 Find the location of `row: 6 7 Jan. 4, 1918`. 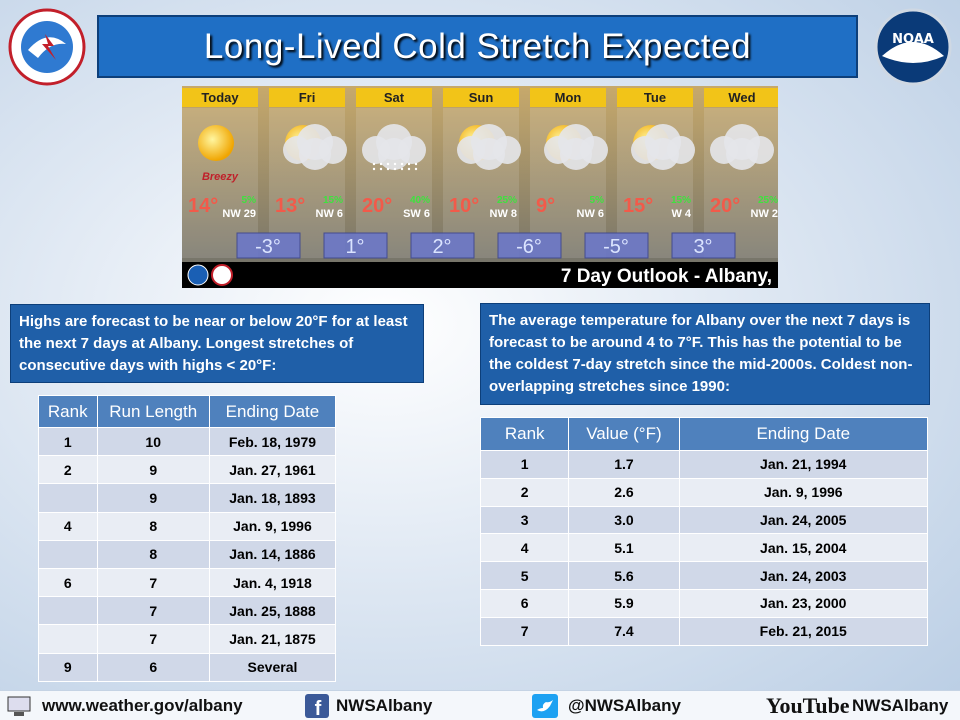

row: 6 7 Jan. 4, 1918 is located at coordinates (187, 582).